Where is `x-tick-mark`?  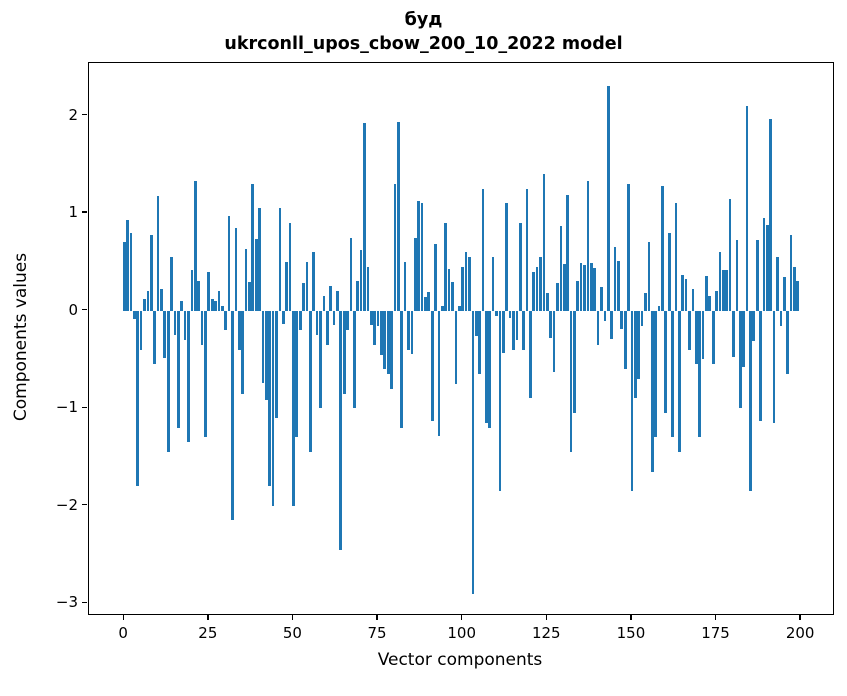
x-tick-mark is located at coordinates (208, 617).